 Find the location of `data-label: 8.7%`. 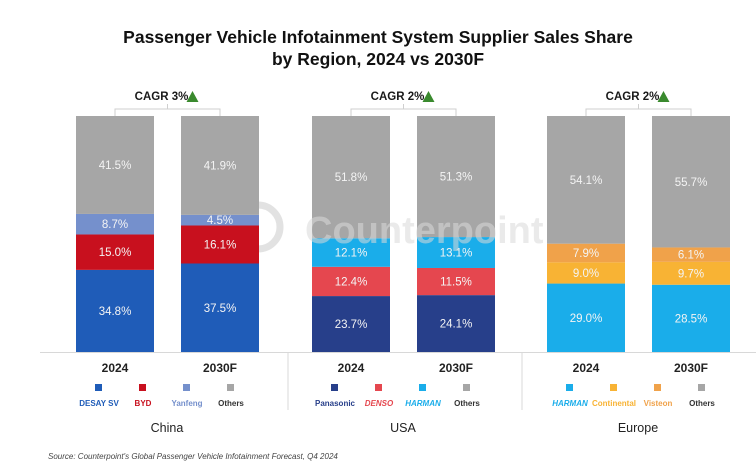

data-label: 8.7% is located at coordinates (115, 225).